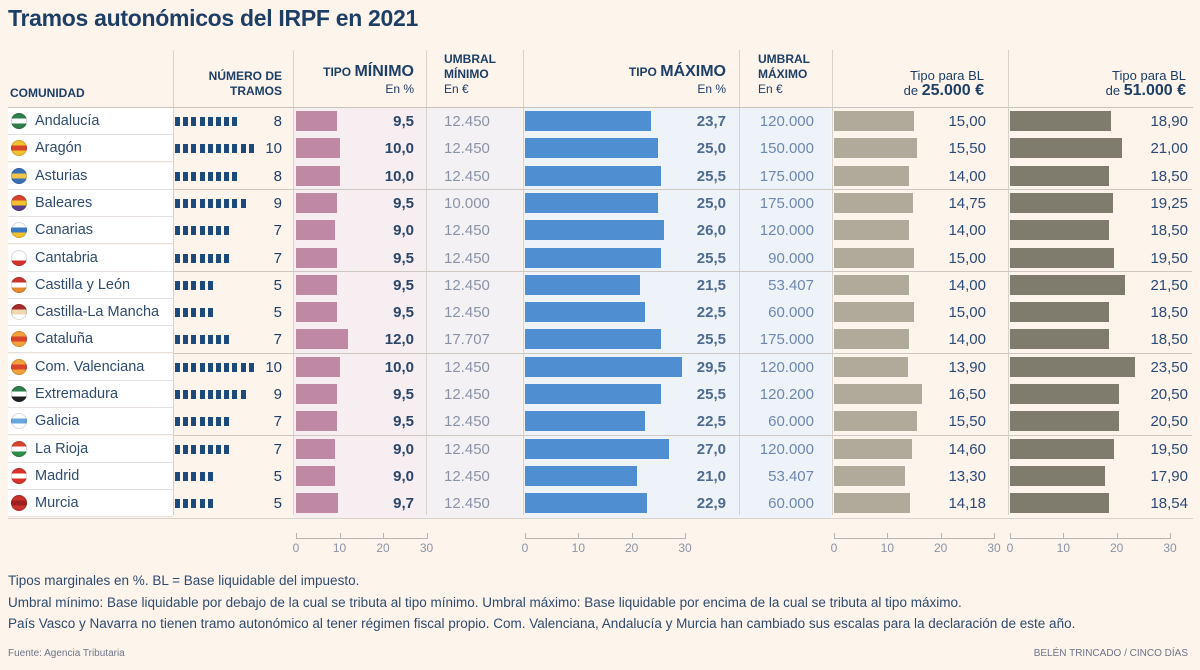 This screenshot has height=670, width=1200. What do you see at coordinates (711, 149) in the screenshot?
I see `tipo-max-value: 25,0` at bounding box center [711, 149].